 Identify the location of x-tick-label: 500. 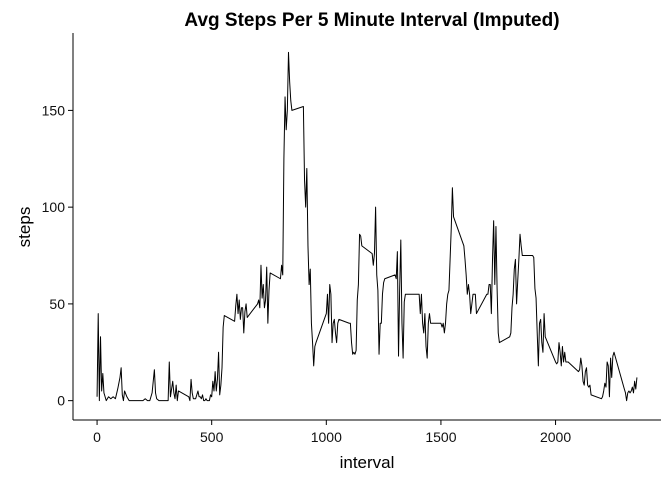
(212, 437).